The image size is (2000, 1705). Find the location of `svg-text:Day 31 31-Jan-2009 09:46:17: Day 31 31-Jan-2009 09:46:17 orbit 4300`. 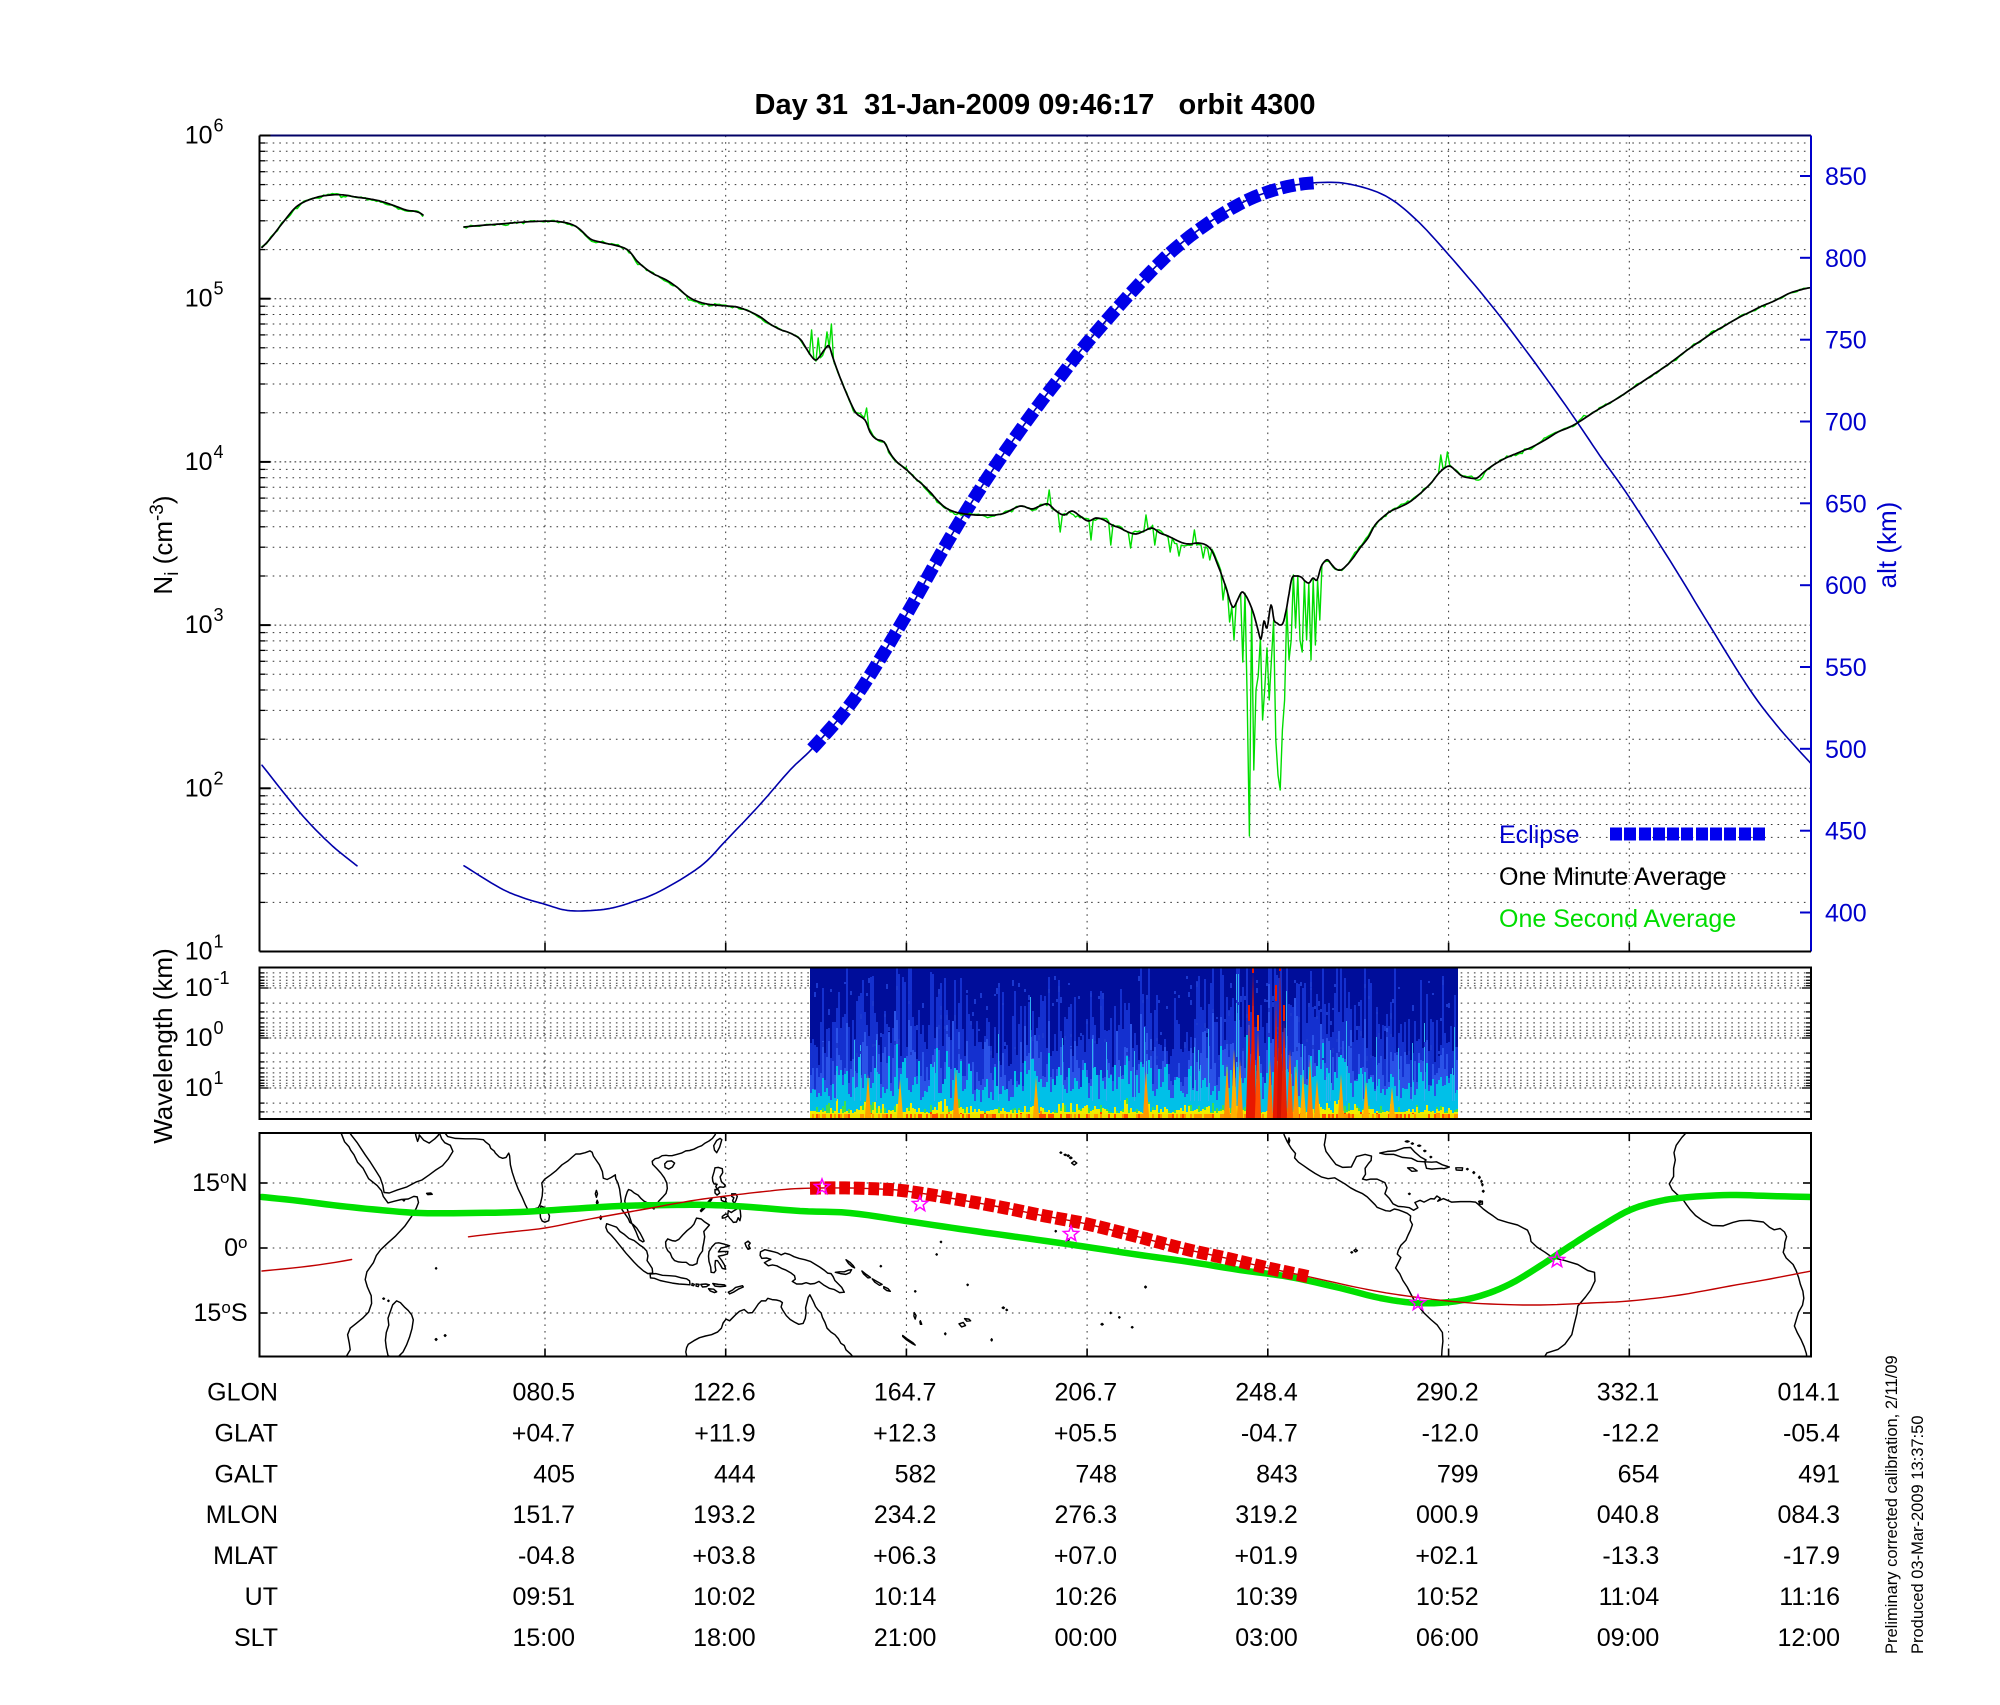

svg-text:Day 31 31-Jan-2009 09:46:17: Day 31 31-Jan-2009 09:46:17 orbit 4300 is located at coordinates (1035, 105).